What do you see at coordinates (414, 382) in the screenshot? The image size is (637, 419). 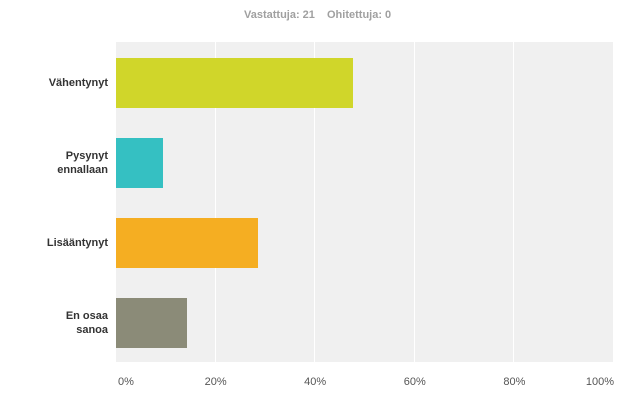 I see `x-tick-label: 60%` at bounding box center [414, 382].